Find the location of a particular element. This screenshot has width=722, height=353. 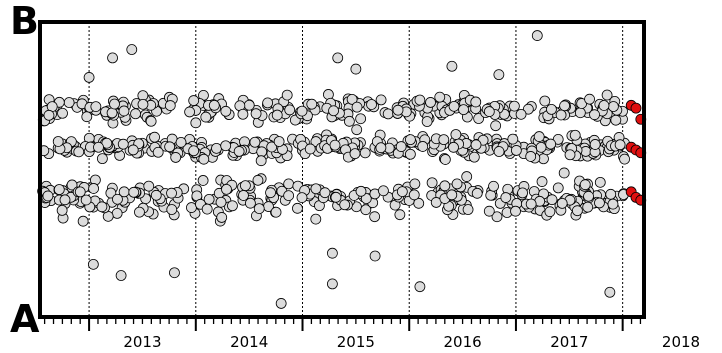

x-tick-label: 2016 is located at coordinates (462, 342).